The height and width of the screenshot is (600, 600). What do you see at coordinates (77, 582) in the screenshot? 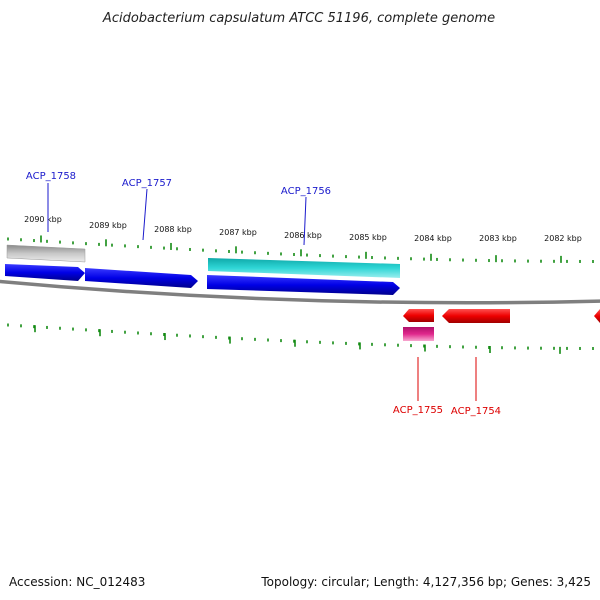
I see `accession-text: Accession: NC_012483` at bounding box center [77, 582].